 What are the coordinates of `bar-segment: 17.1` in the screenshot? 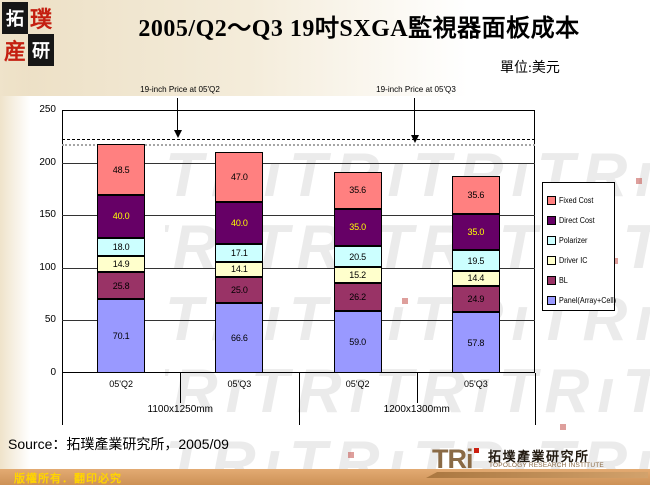 It's located at (239, 252).